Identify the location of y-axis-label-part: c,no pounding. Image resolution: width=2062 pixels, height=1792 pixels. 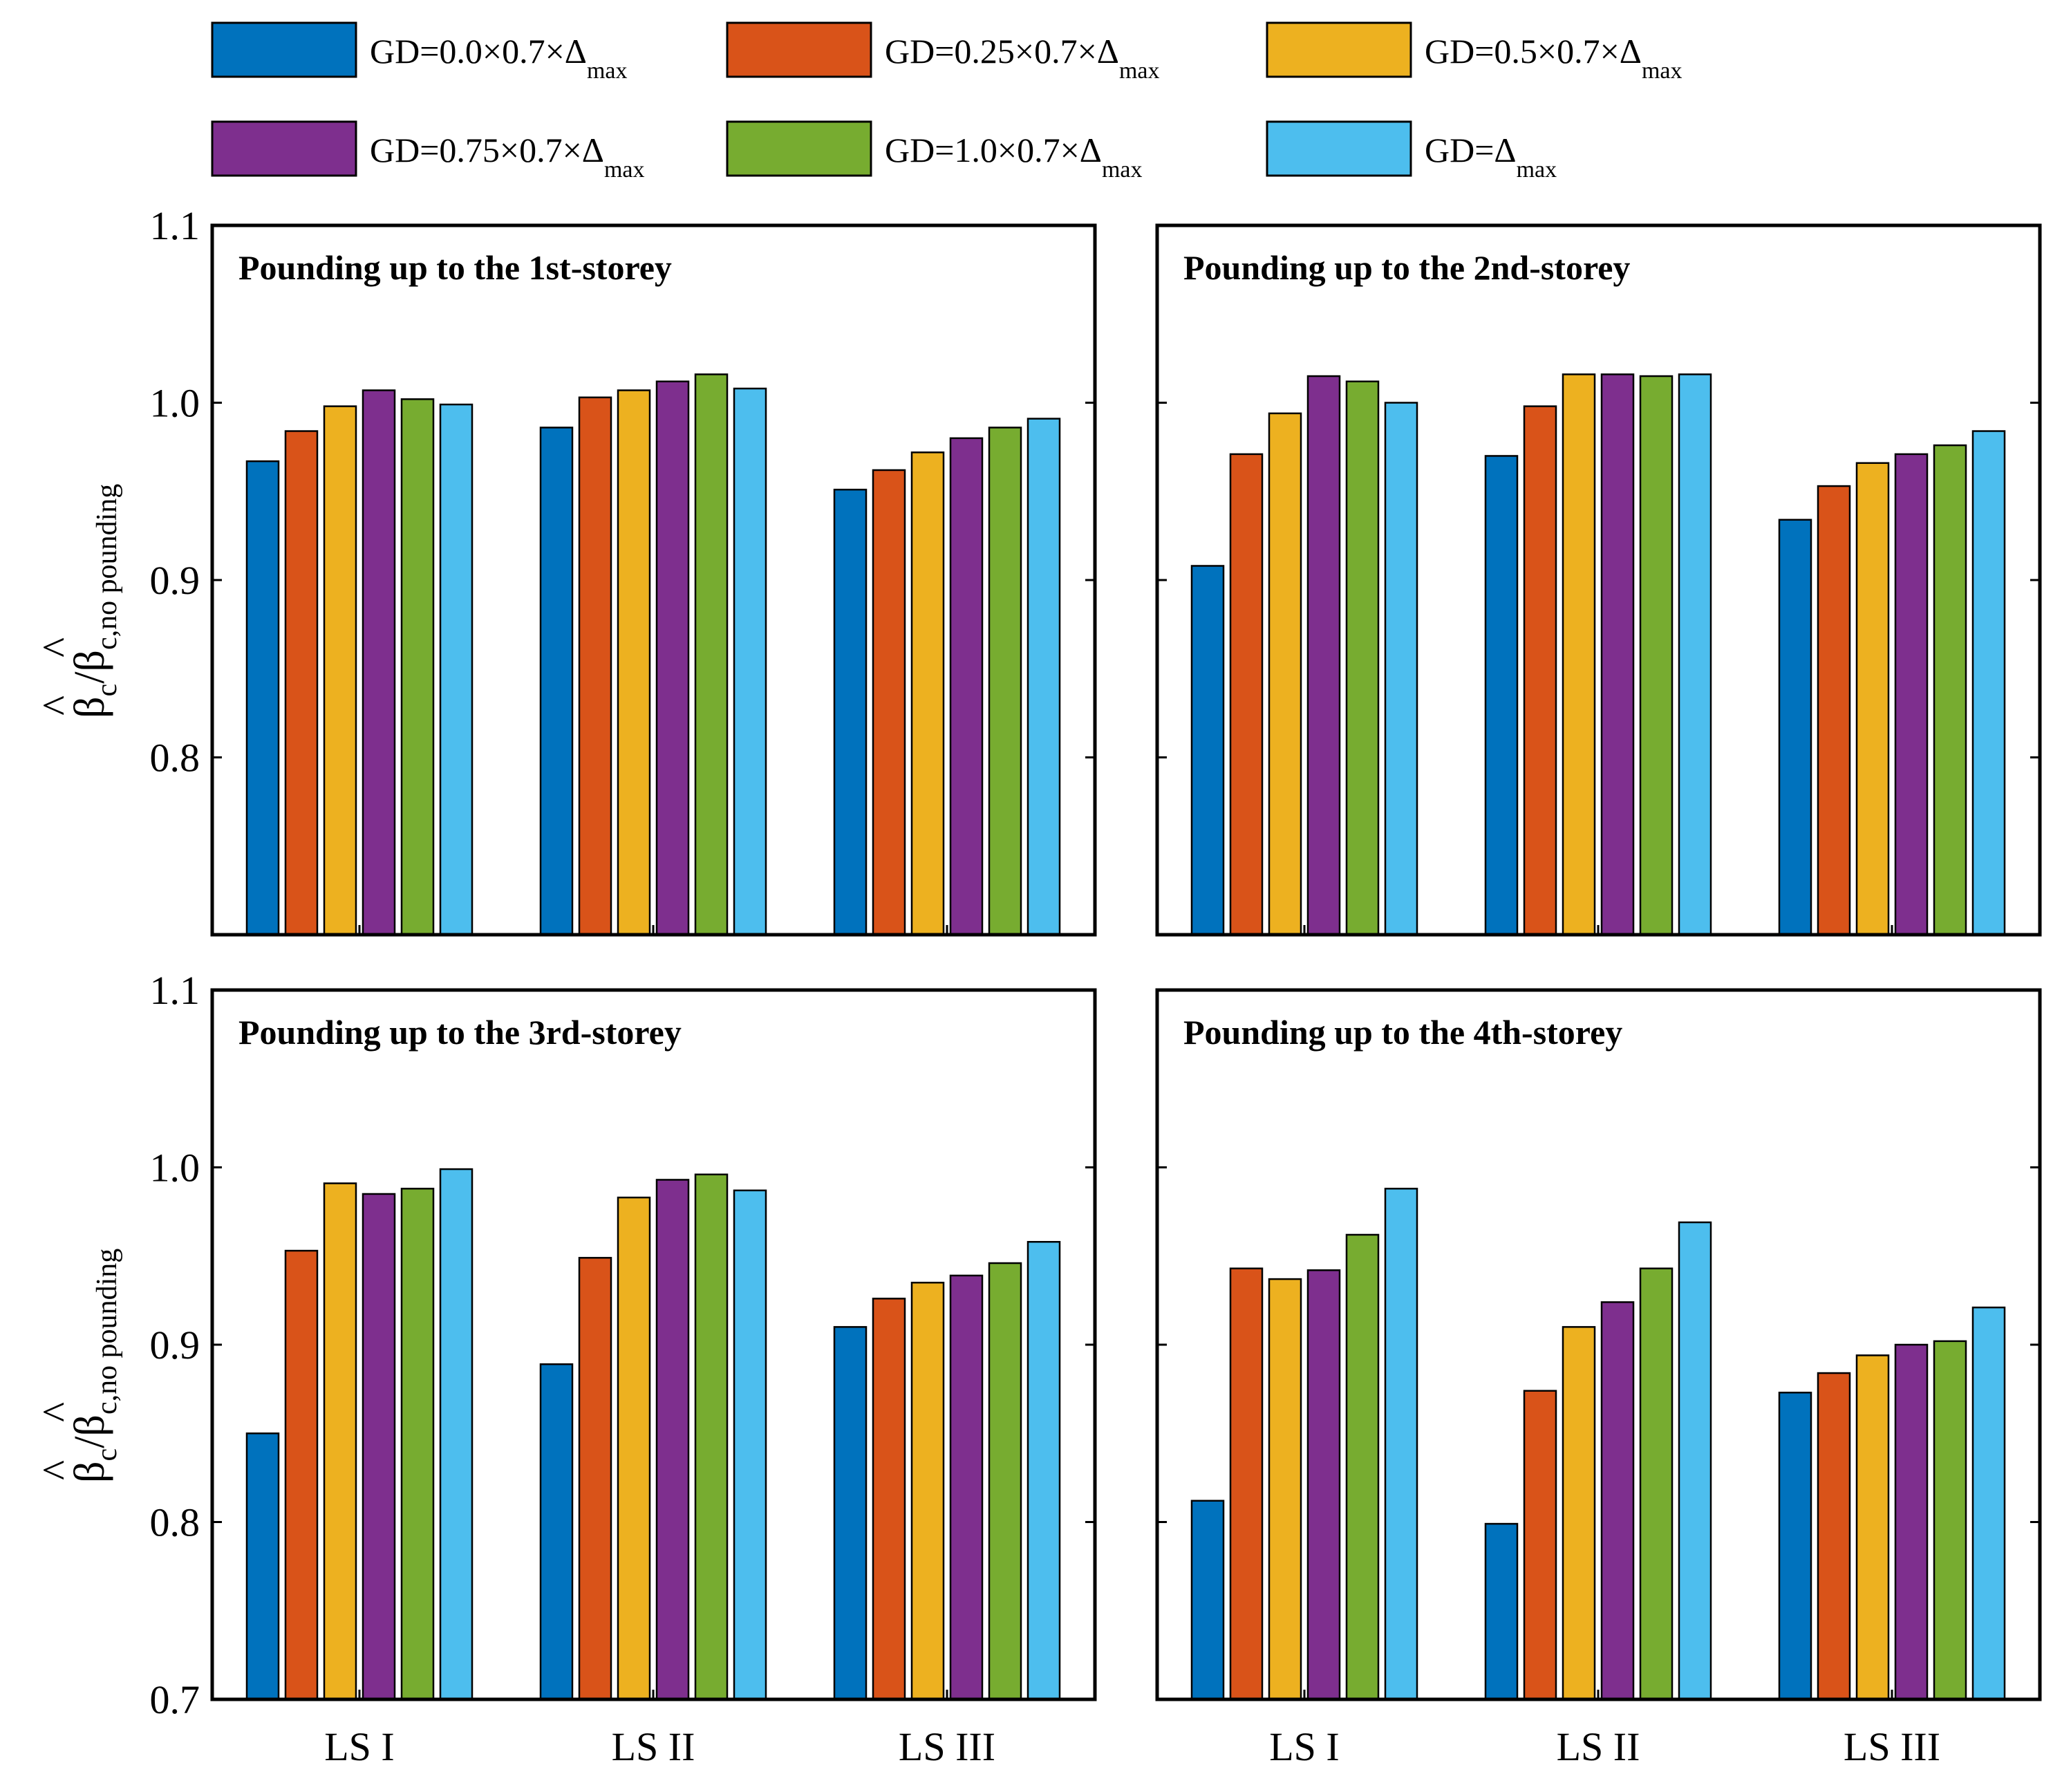
(107, 1332).